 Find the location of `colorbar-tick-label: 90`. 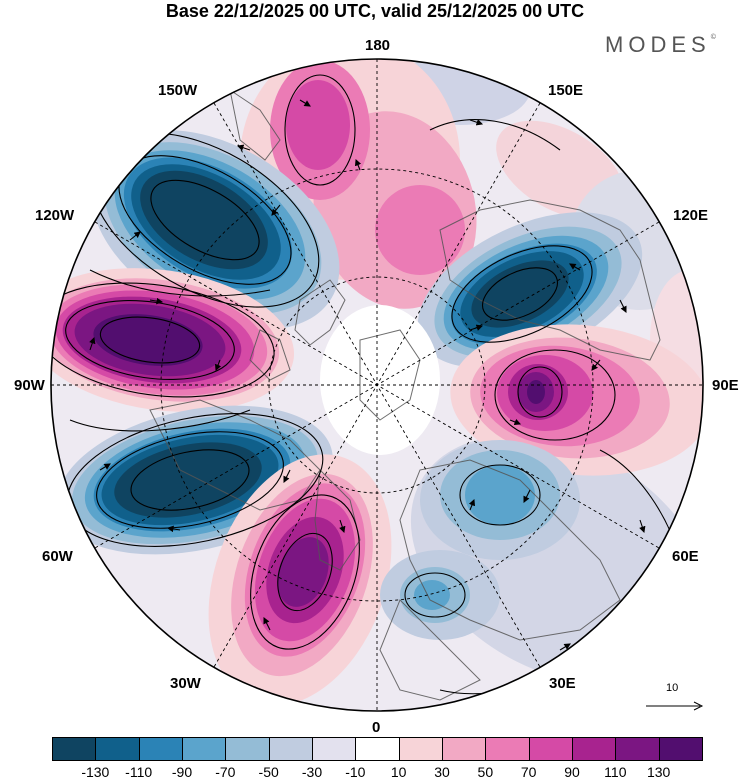

colorbar-tick-label: 90 is located at coordinates (572, 772).